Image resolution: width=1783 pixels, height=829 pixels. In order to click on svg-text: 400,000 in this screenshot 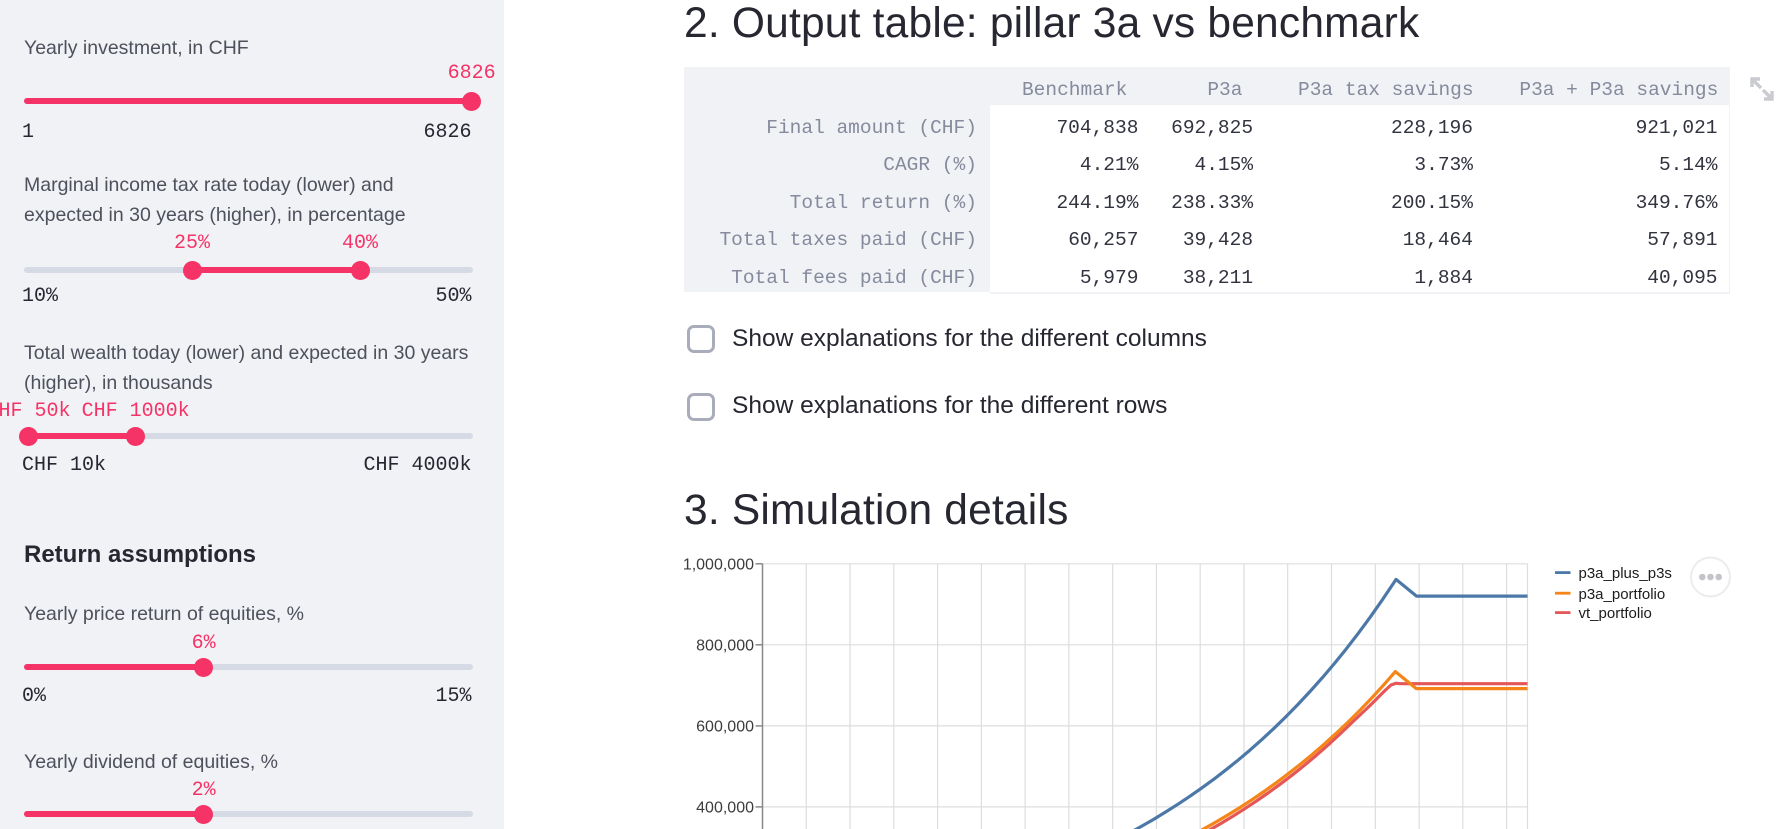, I will do `click(725, 807)`.